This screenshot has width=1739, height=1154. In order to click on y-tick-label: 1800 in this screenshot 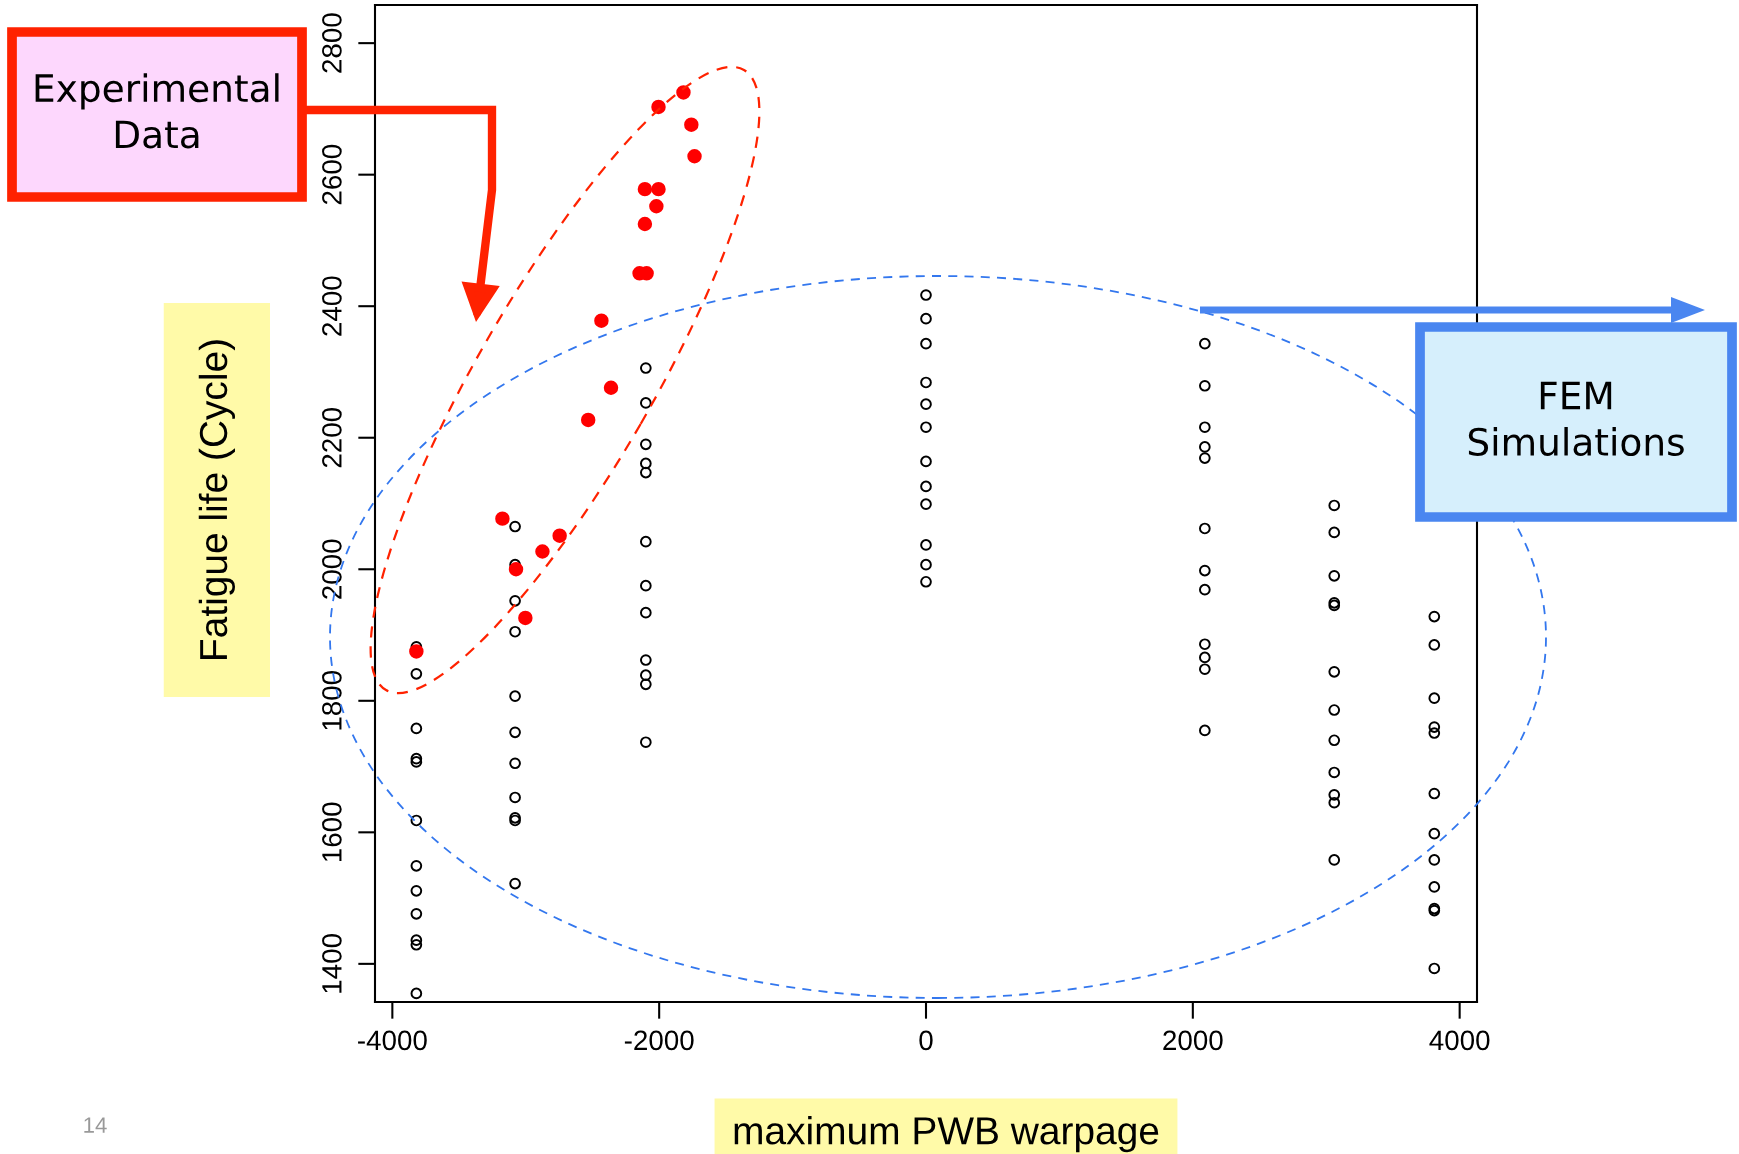, I will do `click(332, 700)`.